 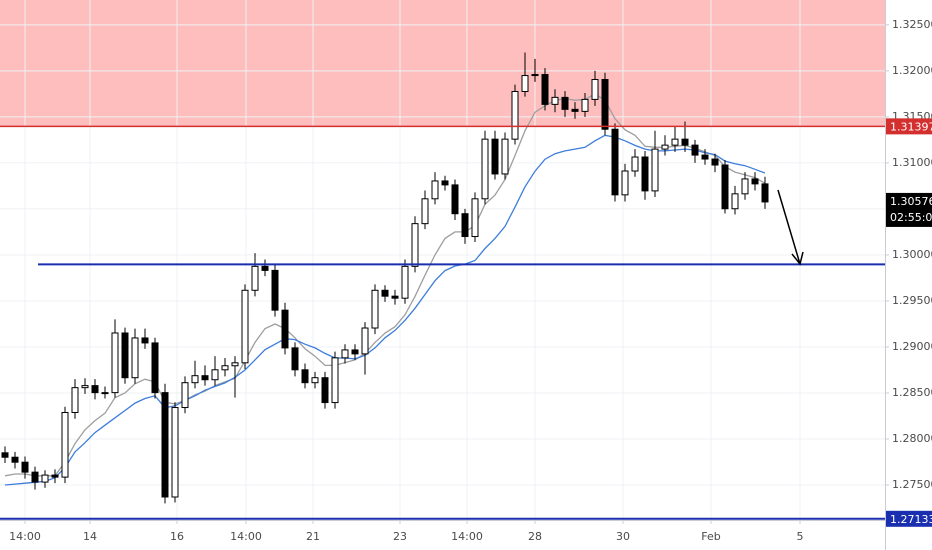 What do you see at coordinates (912, 392) in the screenshot?
I see `y-tick-label: 1.28500` at bounding box center [912, 392].